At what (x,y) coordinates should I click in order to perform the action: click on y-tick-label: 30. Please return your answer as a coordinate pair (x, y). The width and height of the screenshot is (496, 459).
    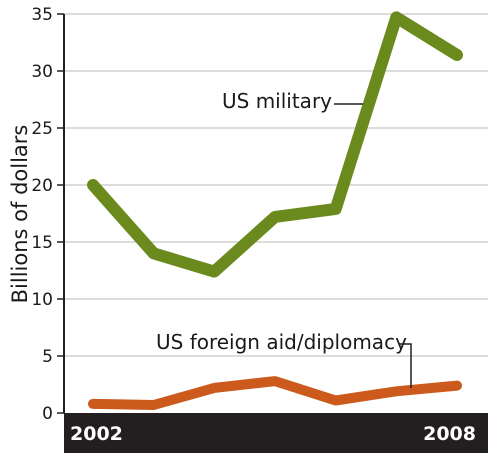
    Looking at the image, I should click on (42, 72).